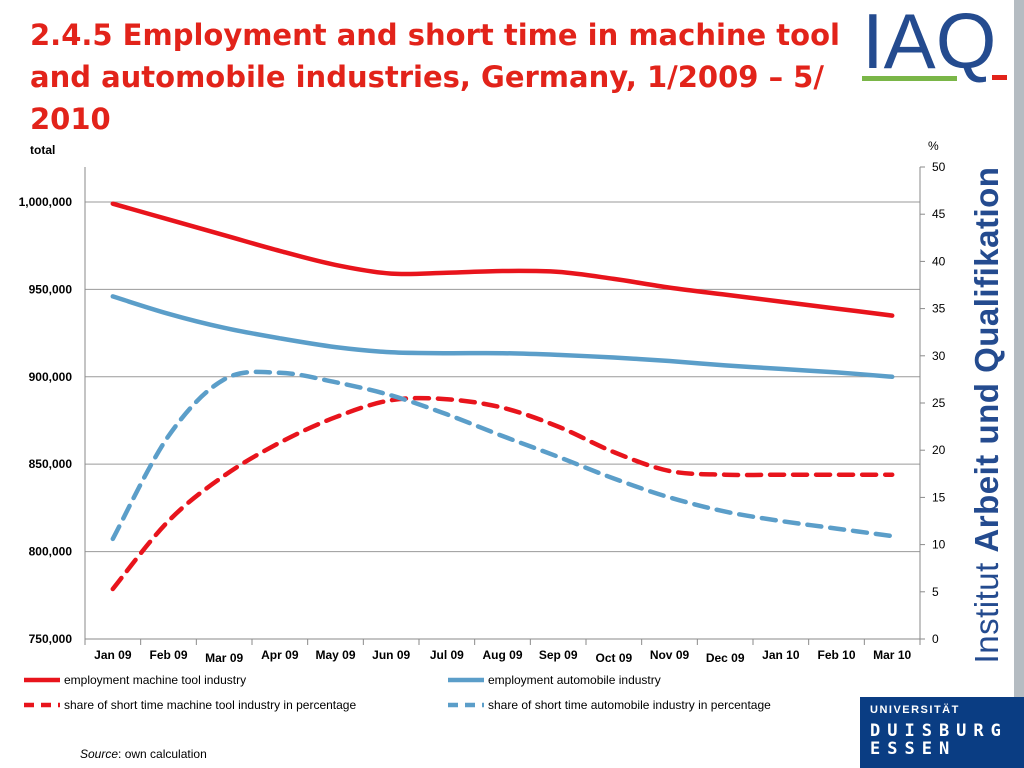 This screenshot has width=1024, height=768. I want to click on iaq-logo: IAQ, so click(934, 42).